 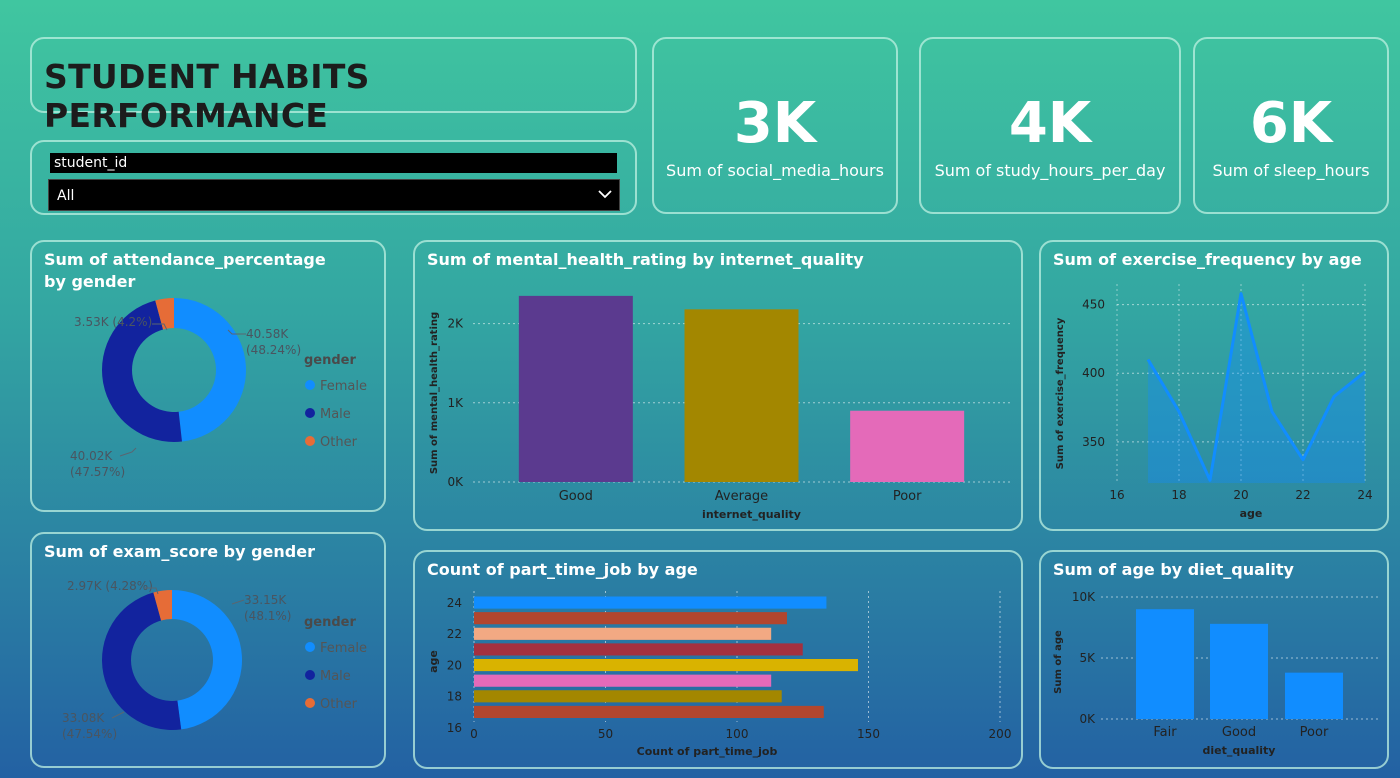 I want to click on x-tick-label: 22, so click(x=1302, y=495).